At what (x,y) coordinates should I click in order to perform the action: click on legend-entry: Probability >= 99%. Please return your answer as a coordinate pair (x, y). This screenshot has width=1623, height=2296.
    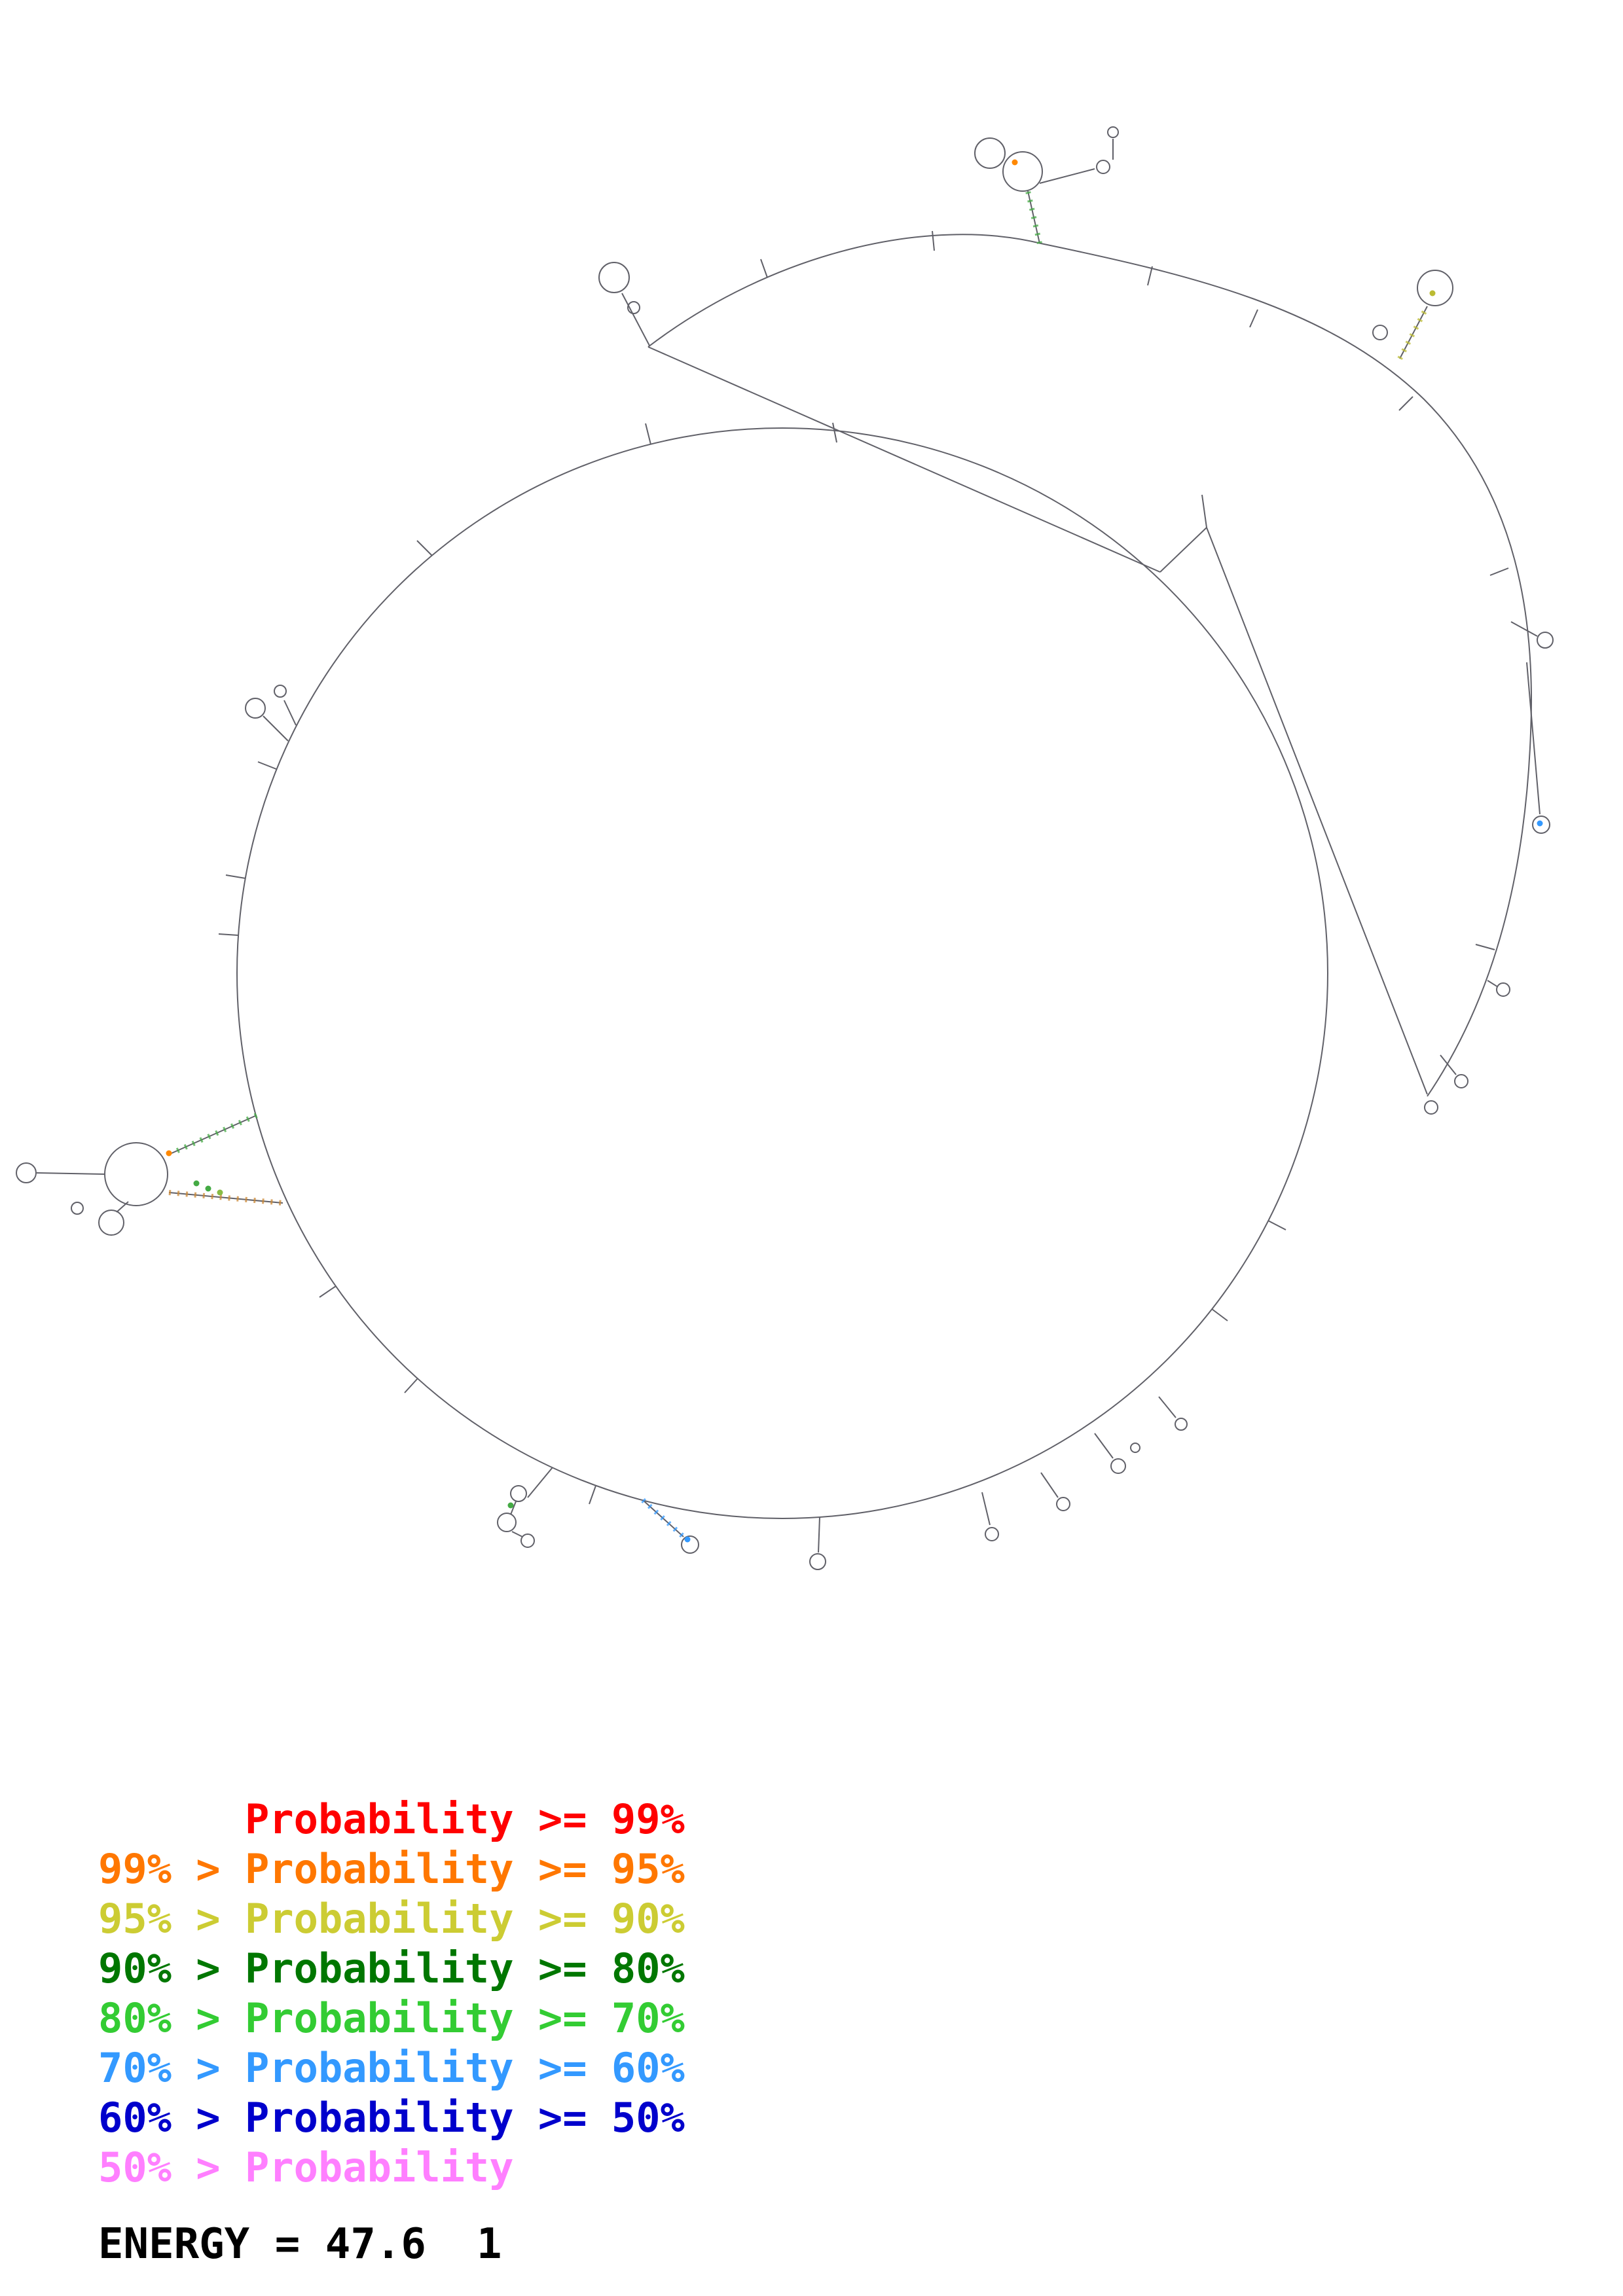
    Looking at the image, I should click on (391, 1819).